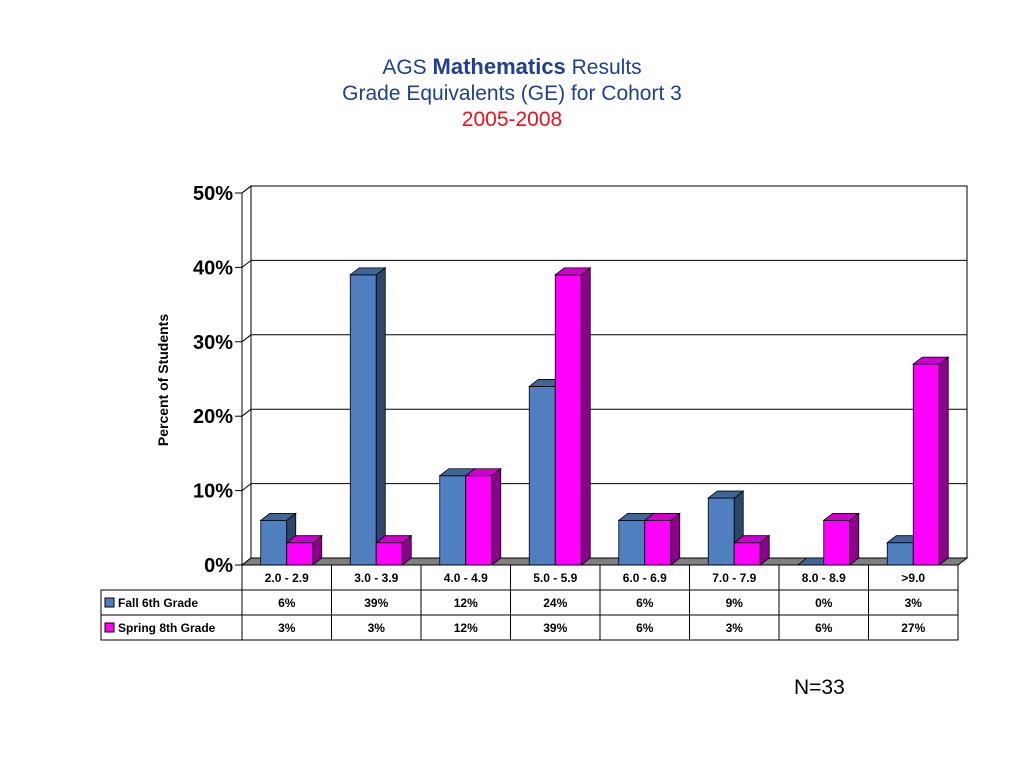 The width and height of the screenshot is (1024, 768). I want to click on data-label: 27%, so click(913, 628).